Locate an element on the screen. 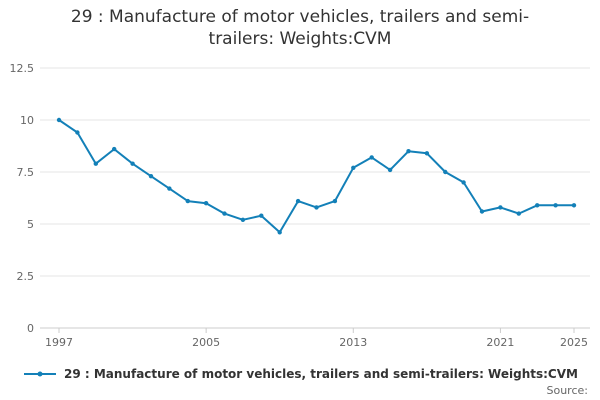  source-label: Source: is located at coordinates (567, 390).